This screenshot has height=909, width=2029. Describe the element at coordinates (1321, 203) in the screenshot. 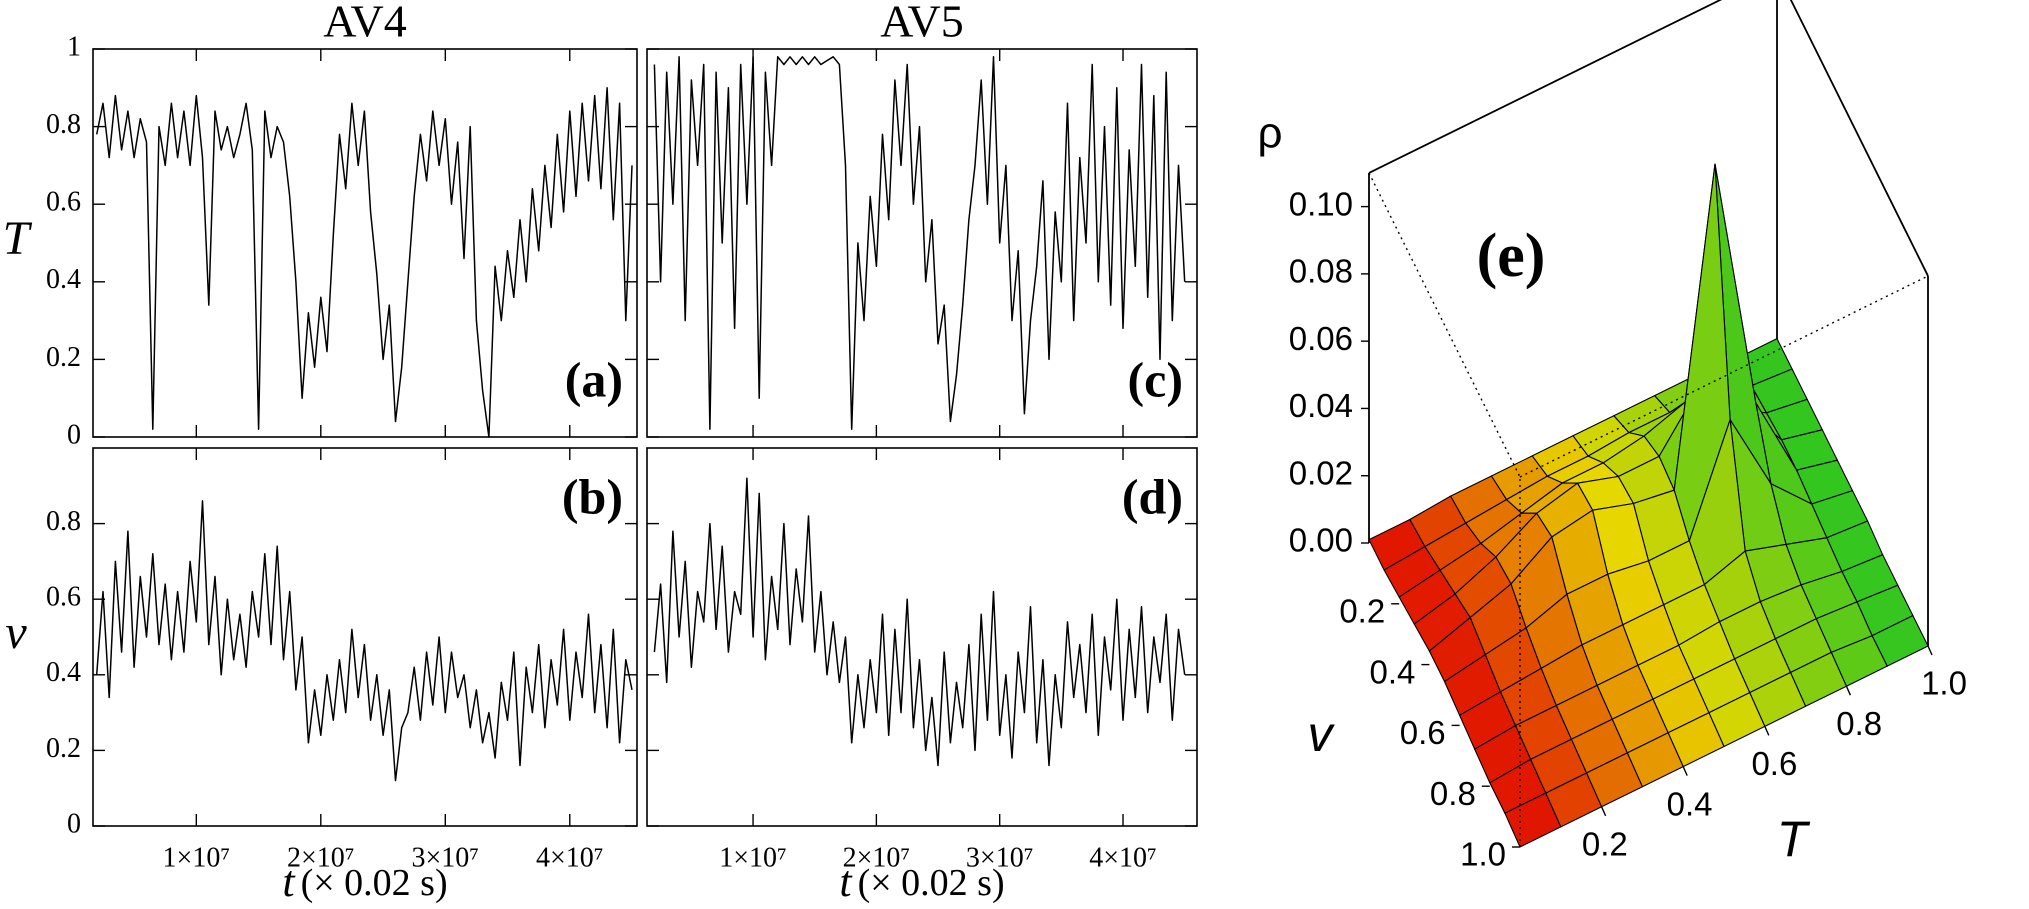

I see `z-tick-label: 0.10` at that location.